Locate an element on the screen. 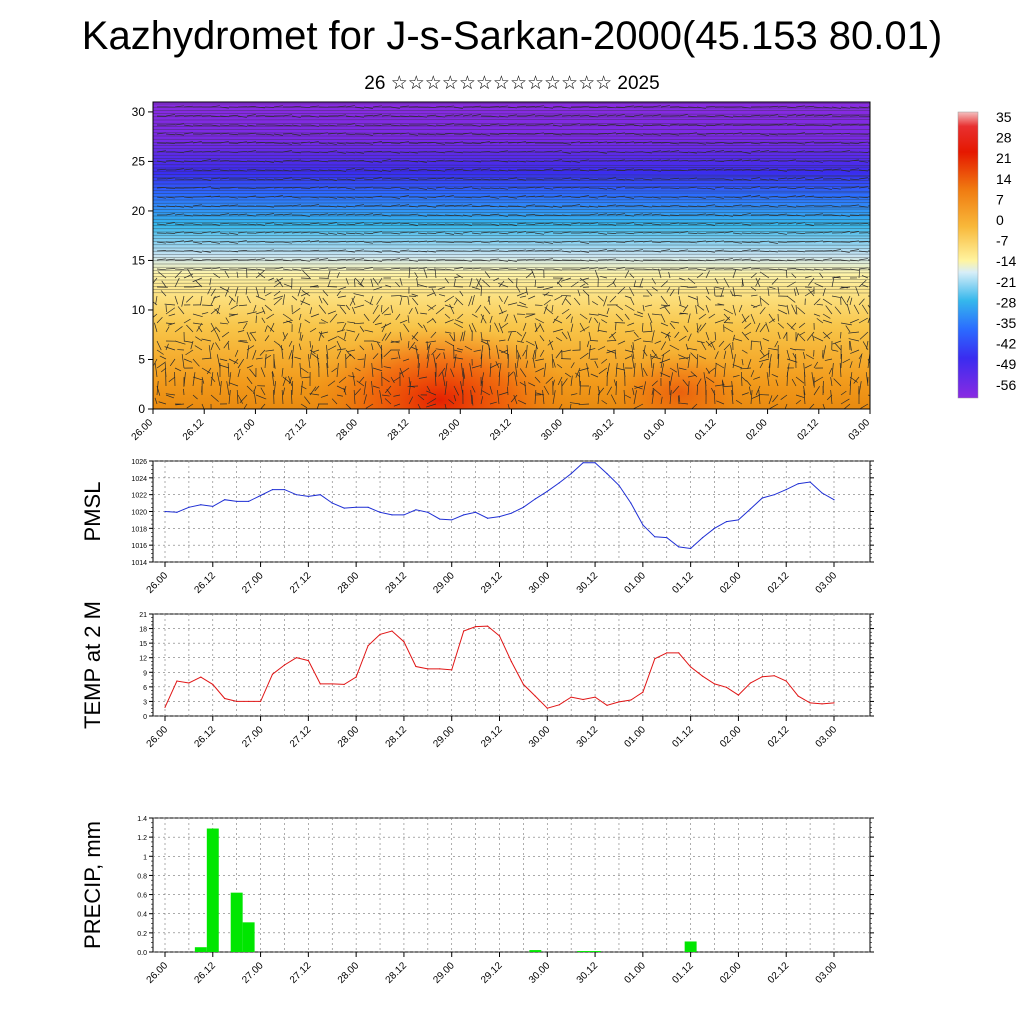 The width and height of the screenshot is (1024, 1024). x-tick-label: 27.00 is located at coordinates (253, 973).